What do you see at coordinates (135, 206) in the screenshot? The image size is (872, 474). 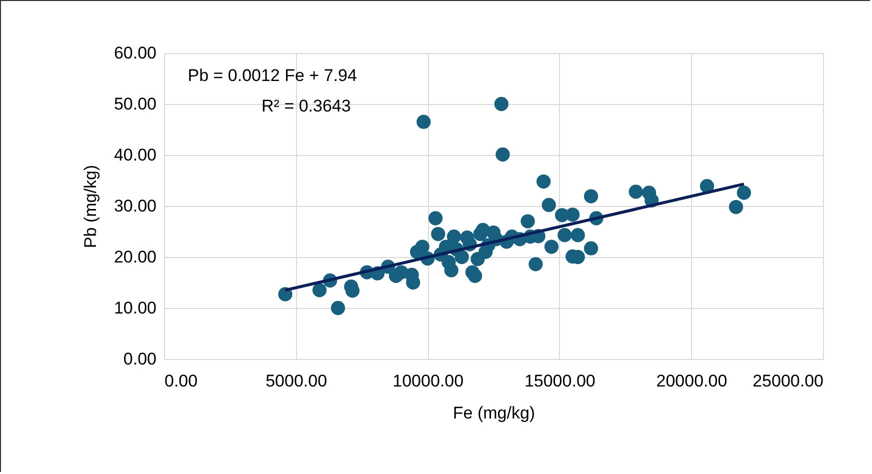 I see `y-tick-label: 30.00` at bounding box center [135, 206].